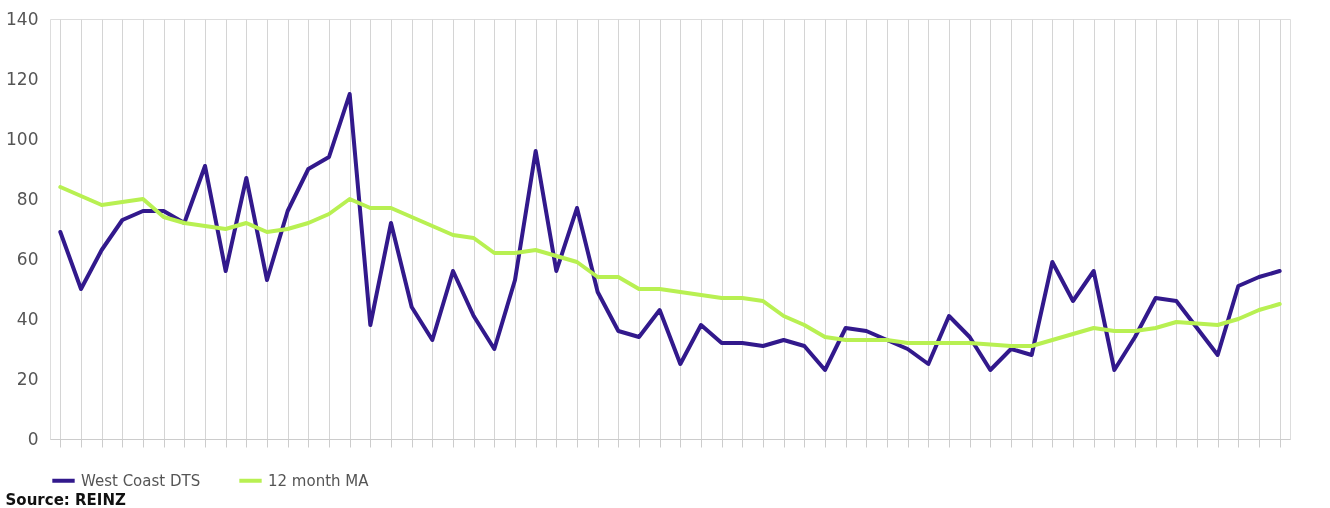 The height and width of the screenshot is (508, 1330). What do you see at coordinates (319, 480) in the screenshot?
I see `legend-label: 12 month MA` at bounding box center [319, 480].